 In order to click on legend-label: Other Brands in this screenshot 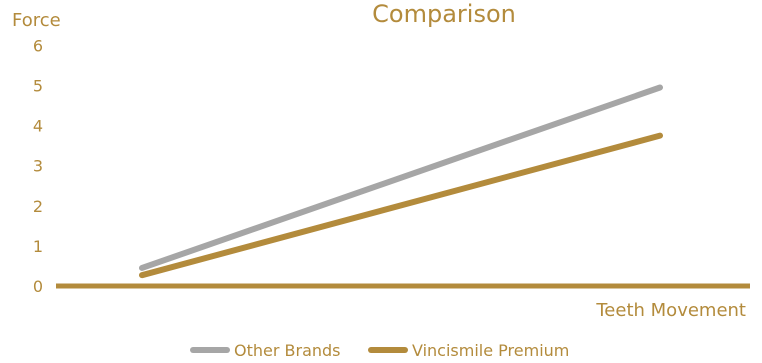, I will do `click(287, 350)`.